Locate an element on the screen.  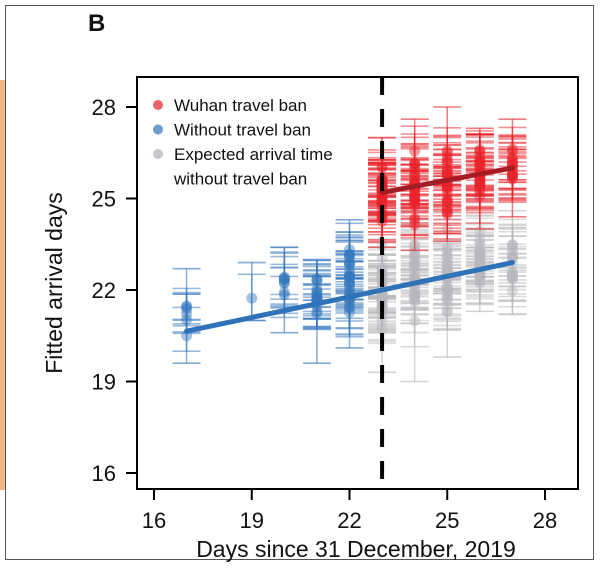
x-tick-label: 22 is located at coordinates (349, 520).